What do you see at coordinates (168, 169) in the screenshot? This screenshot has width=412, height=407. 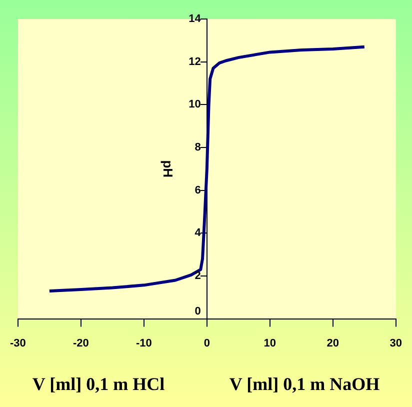 I see `y-axis-title: pH` at bounding box center [168, 169].